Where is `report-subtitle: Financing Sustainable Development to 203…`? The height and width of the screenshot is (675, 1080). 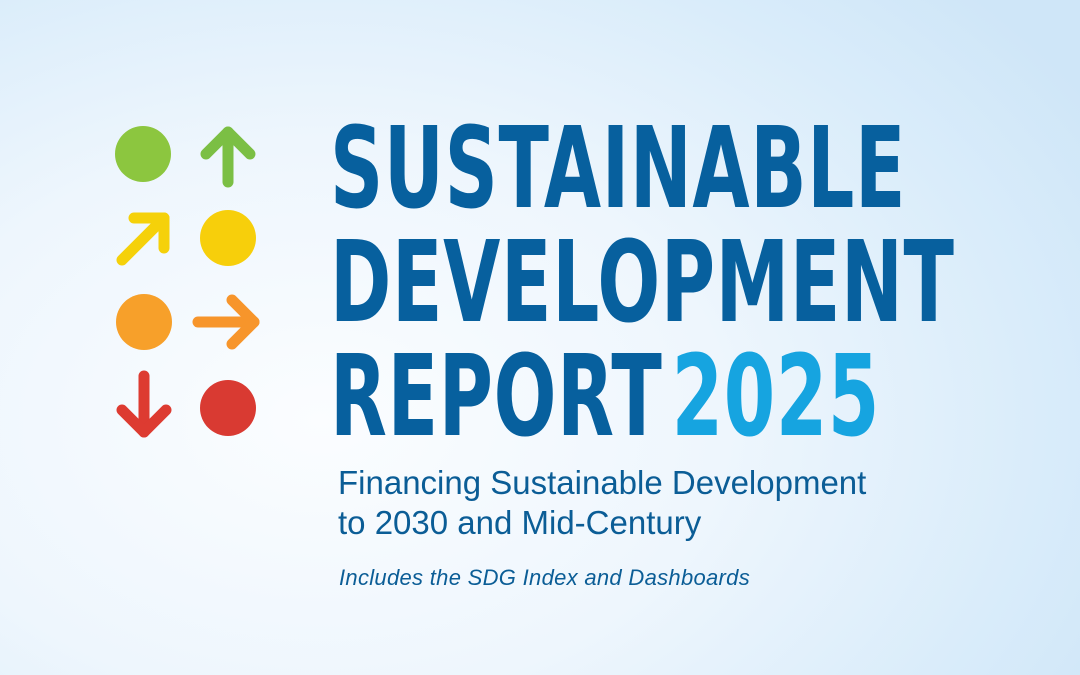 report-subtitle: Financing Sustainable Development to 203… is located at coordinates (658, 503).